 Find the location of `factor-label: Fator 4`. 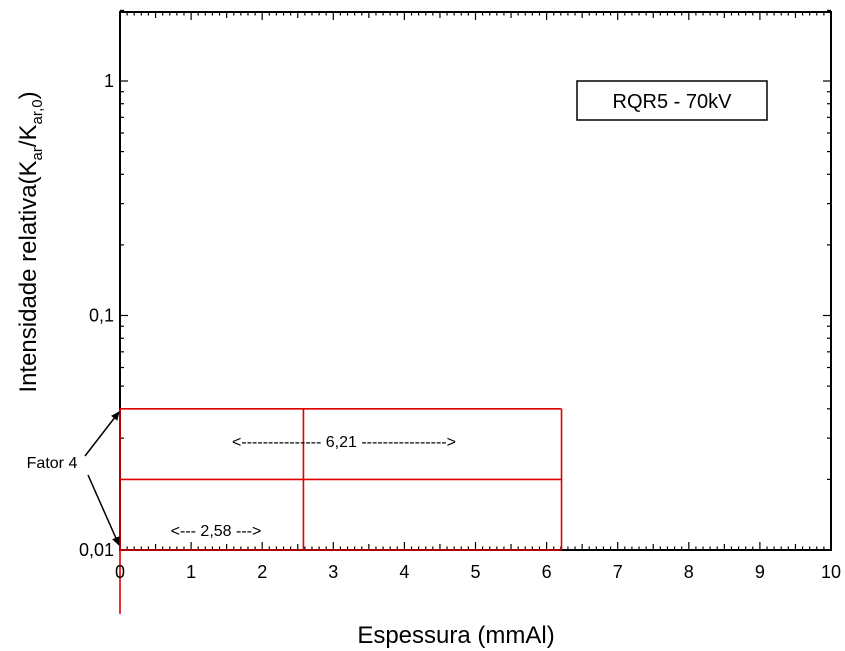

factor-label: Fator 4 is located at coordinates (52, 463).